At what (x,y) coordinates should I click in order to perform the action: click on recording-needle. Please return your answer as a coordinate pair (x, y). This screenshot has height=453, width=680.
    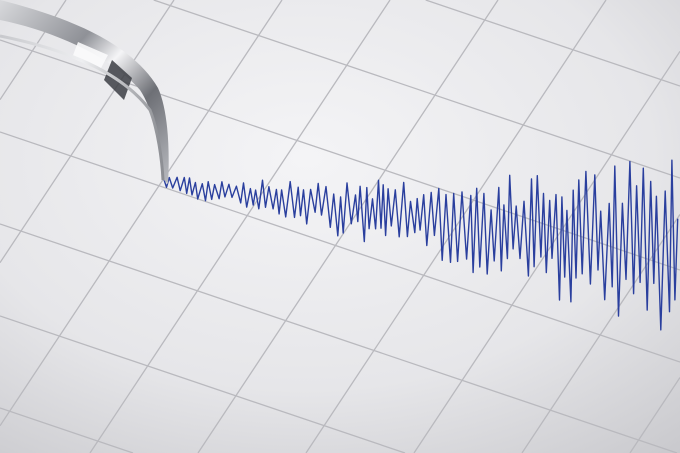
    Looking at the image, I should click on (84, 92).